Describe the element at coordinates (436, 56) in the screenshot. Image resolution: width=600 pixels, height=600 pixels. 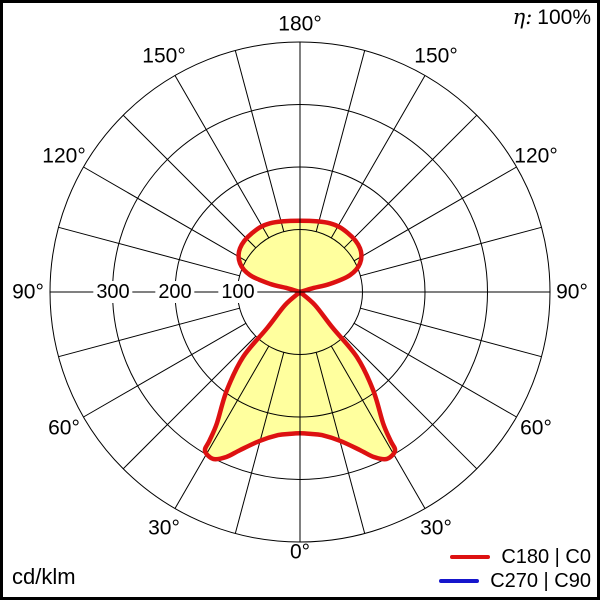
I see `angle-label-150-right: 150°` at that location.